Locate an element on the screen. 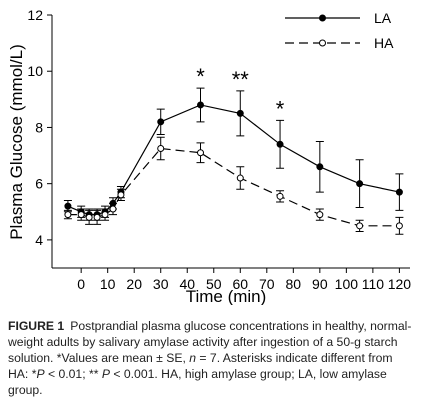 The image size is (424, 408). x-axis-label: Time (min) is located at coordinates (226, 296).